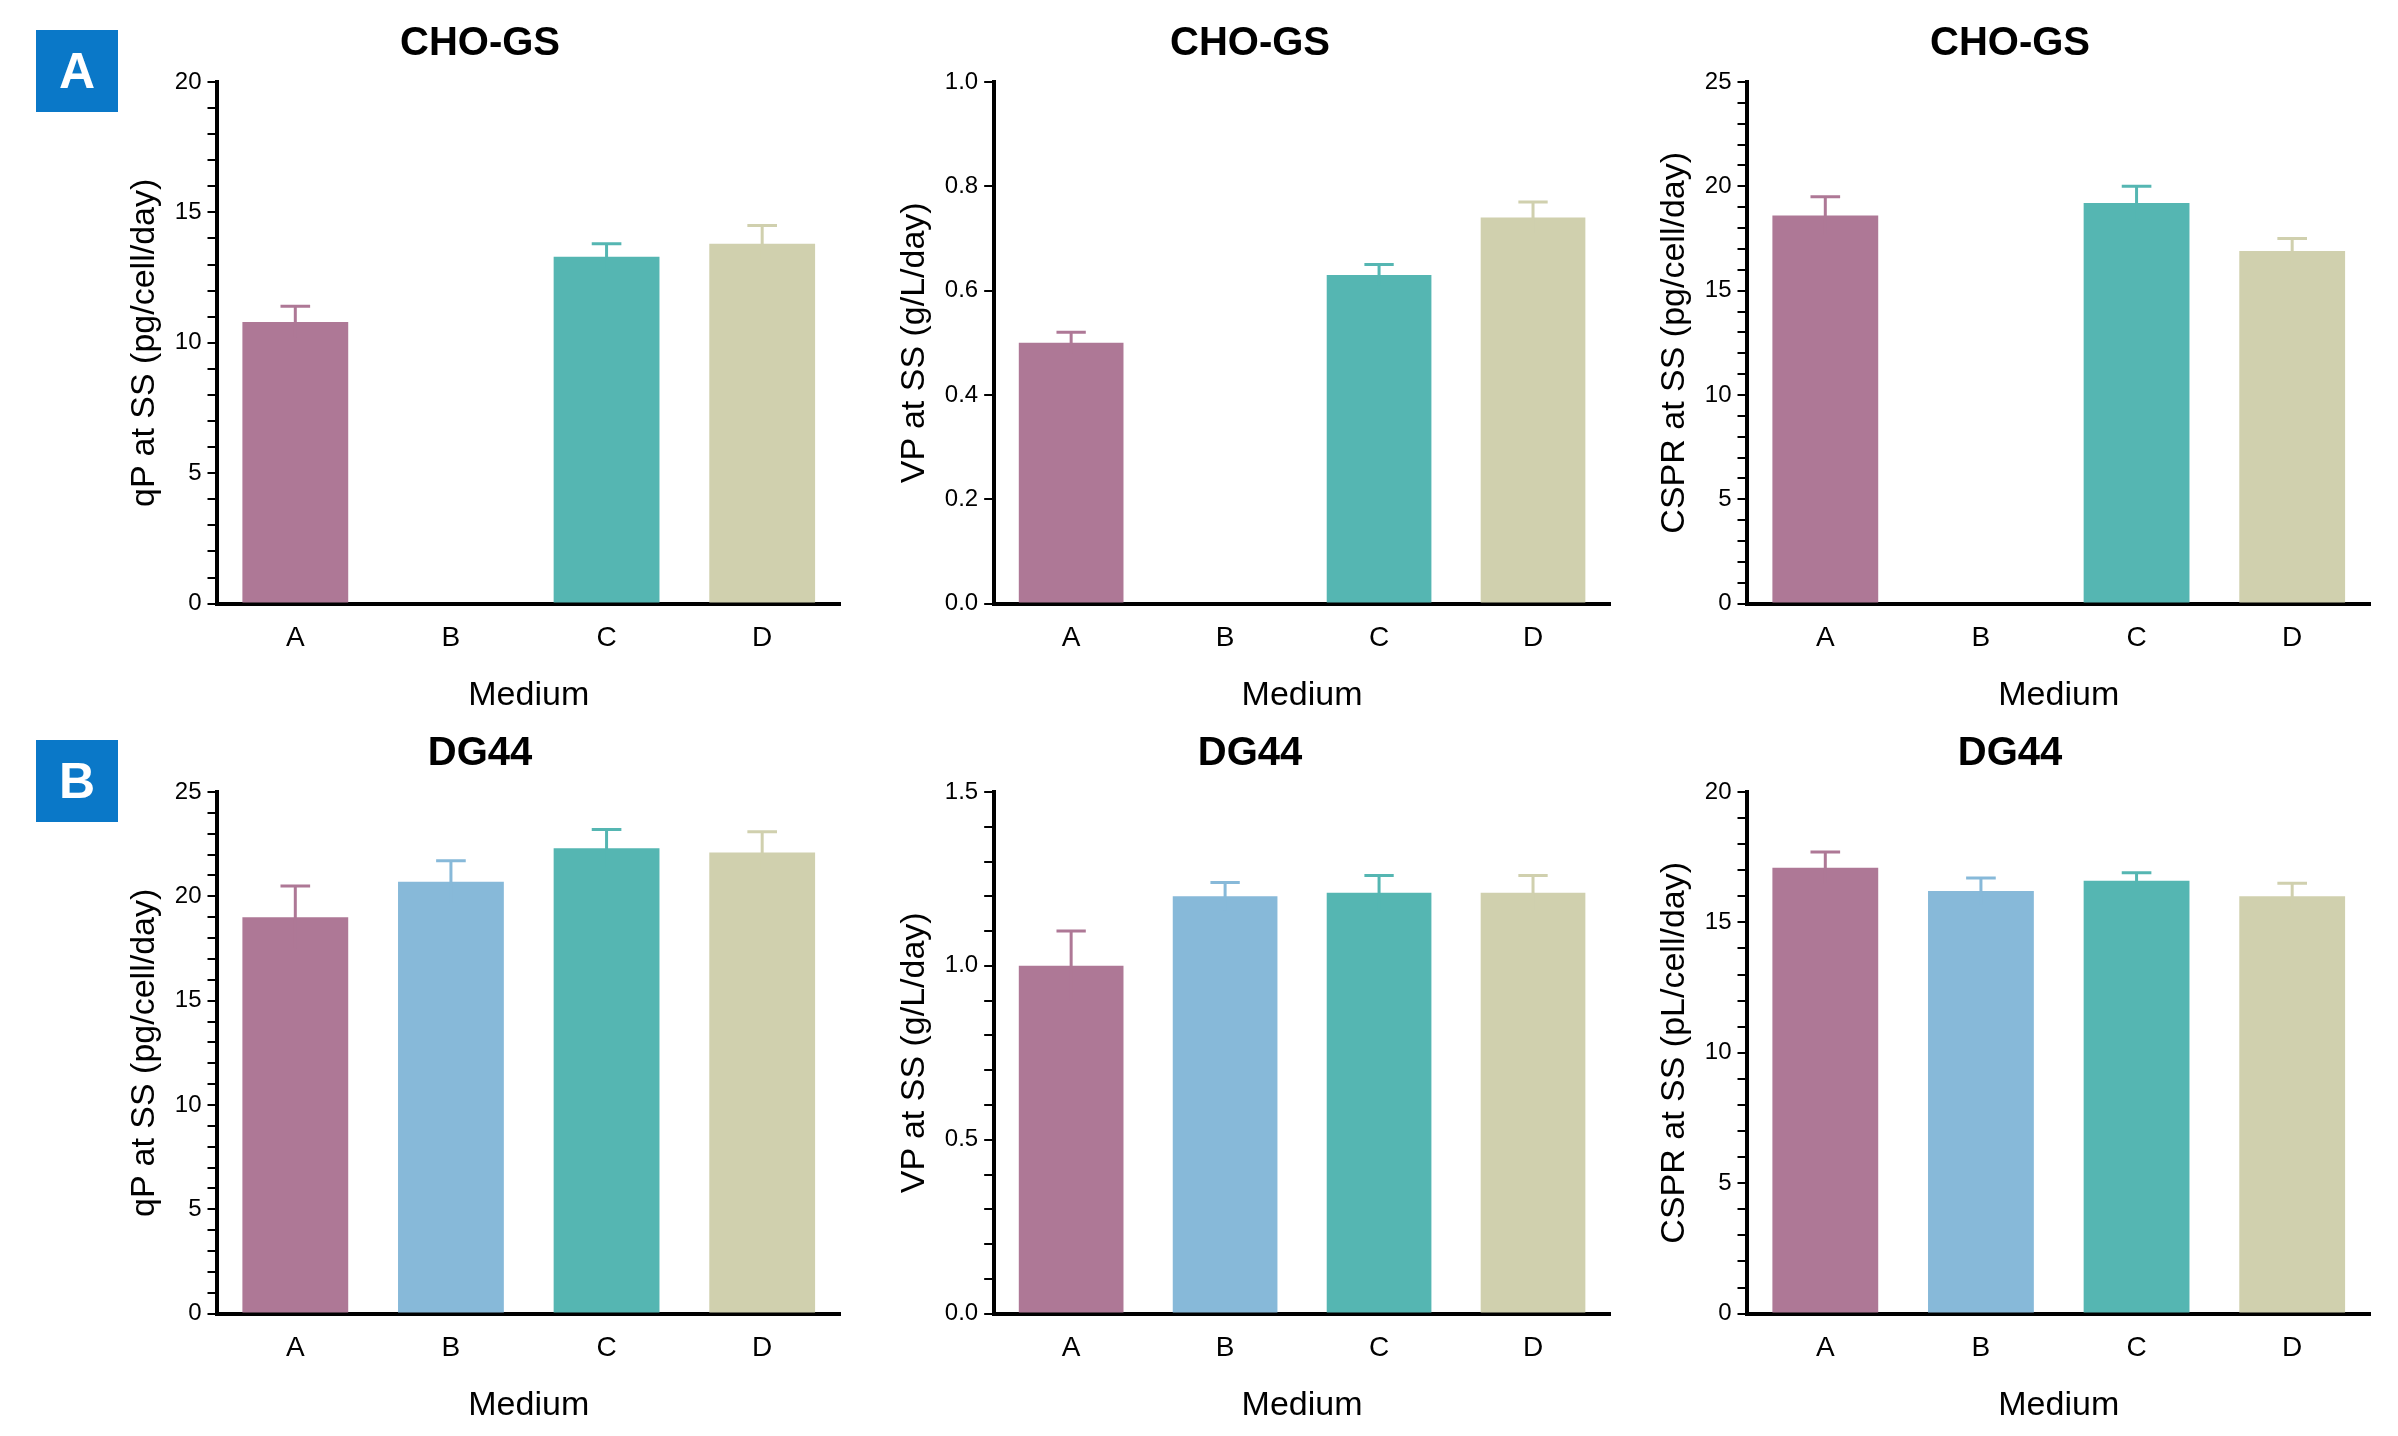 This screenshot has height=1436, width=2398. I want to click on y-tick-label: 0.2, so click(961, 497).